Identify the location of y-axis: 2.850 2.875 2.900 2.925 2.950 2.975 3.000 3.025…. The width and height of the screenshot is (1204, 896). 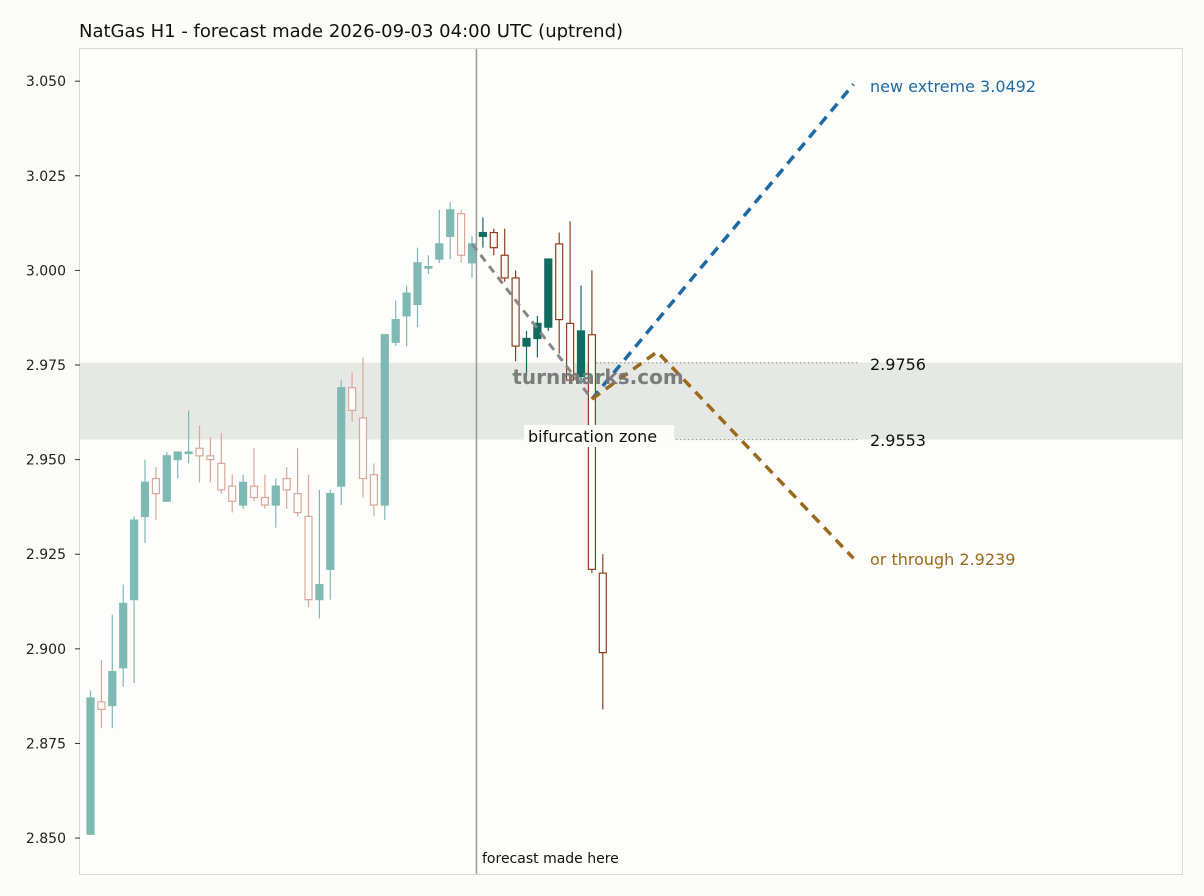
(53, 460).